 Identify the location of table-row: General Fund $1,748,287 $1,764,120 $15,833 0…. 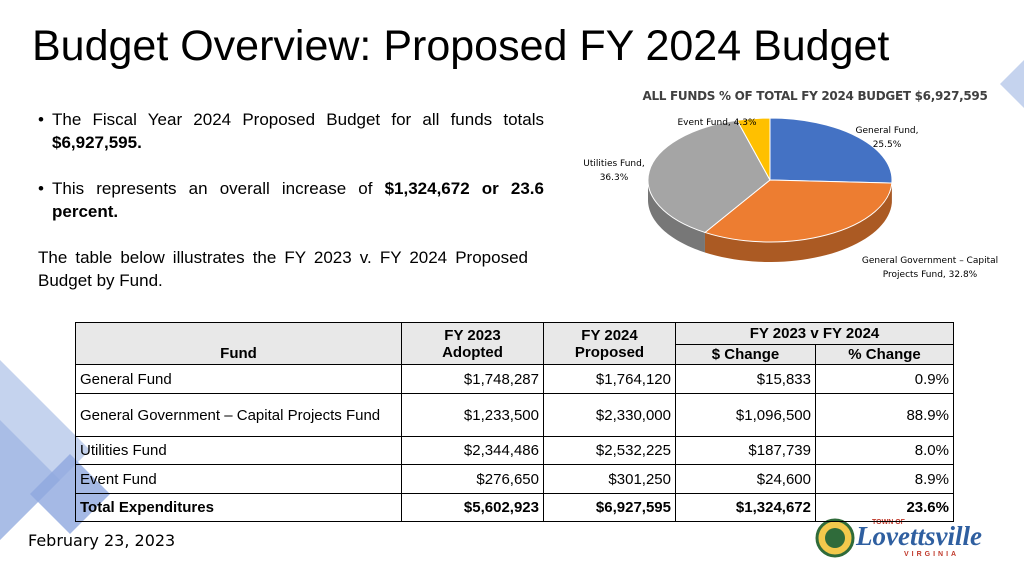
(514, 379).